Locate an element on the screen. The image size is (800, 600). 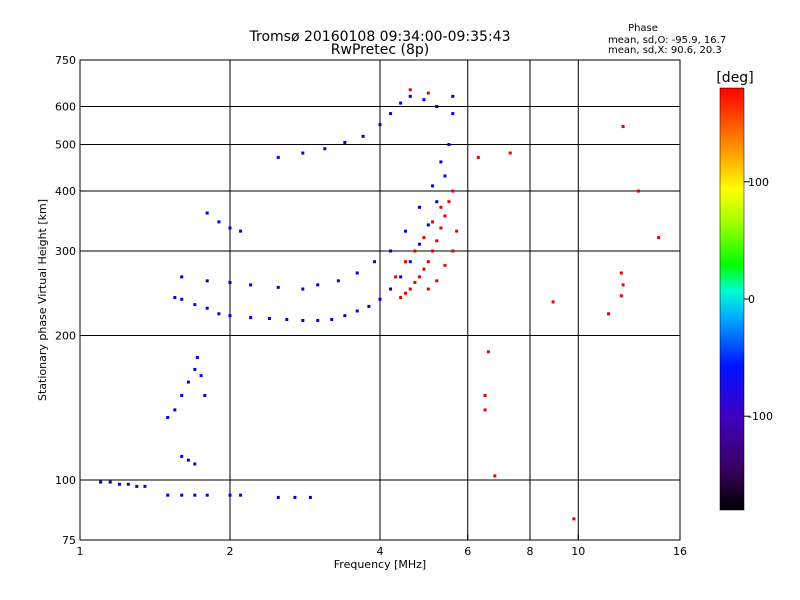
x-tick-label: 8 is located at coordinates (530, 551).